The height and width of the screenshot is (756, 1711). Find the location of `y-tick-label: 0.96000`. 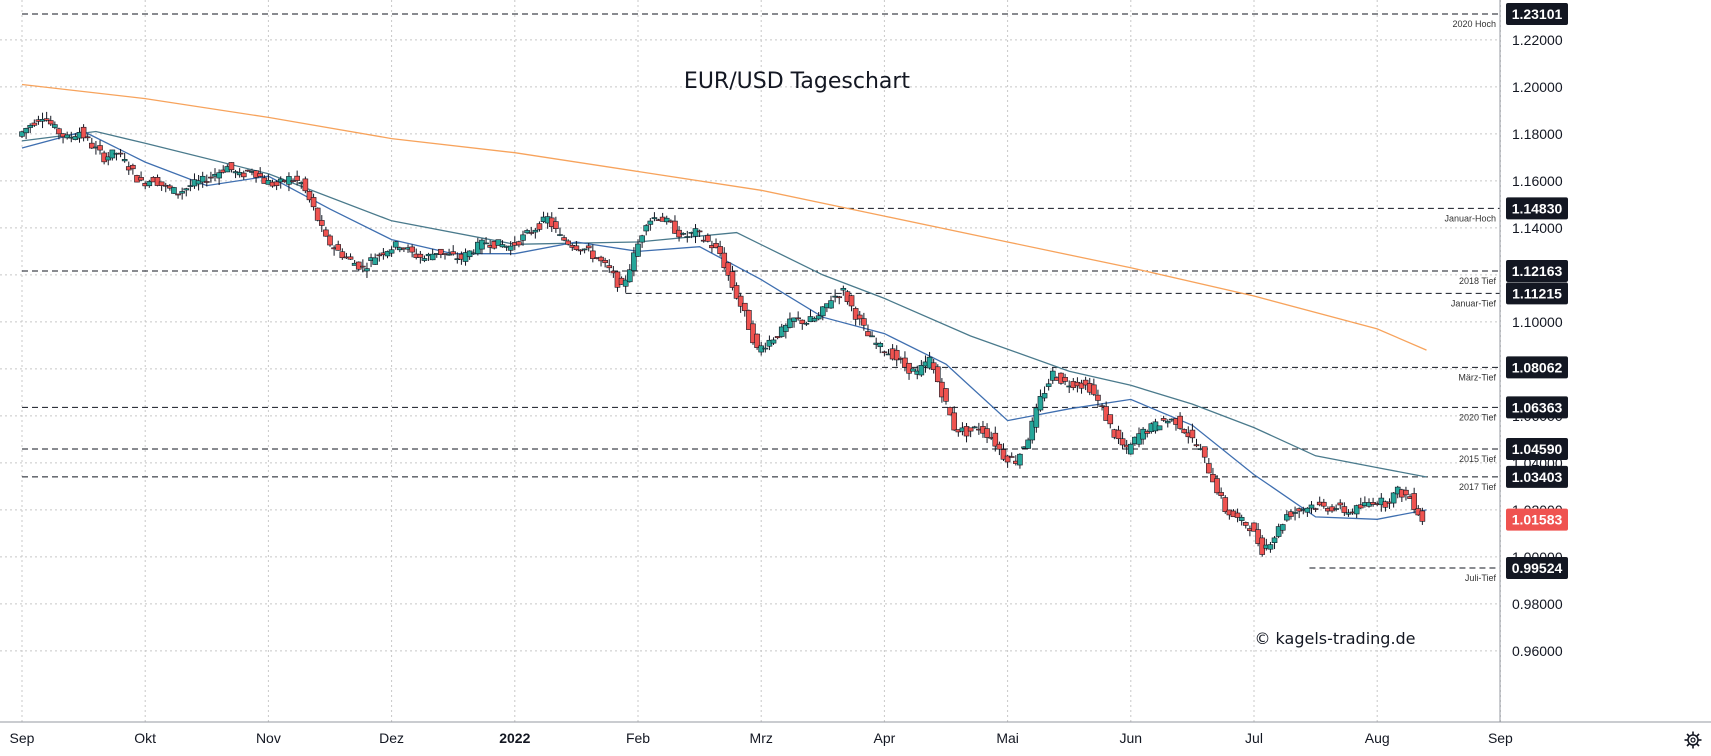

y-tick-label: 0.96000 is located at coordinates (1537, 651).